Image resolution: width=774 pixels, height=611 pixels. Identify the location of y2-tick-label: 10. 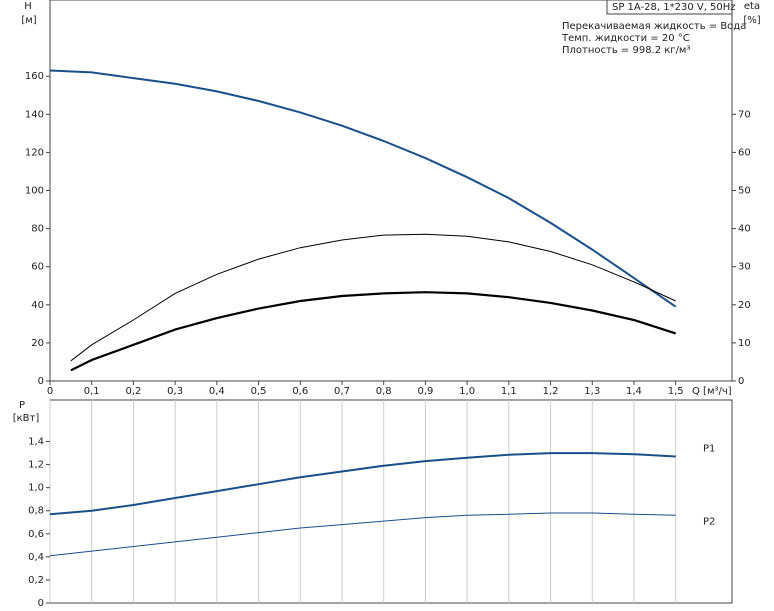
(744, 343).